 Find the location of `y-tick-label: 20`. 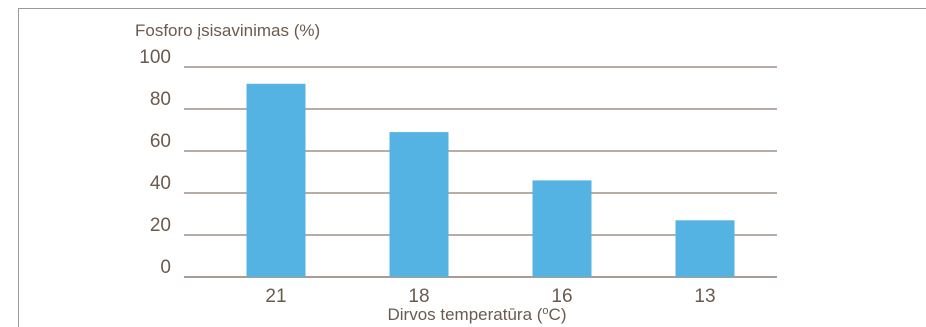

y-tick-label: 20 is located at coordinates (160, 225).